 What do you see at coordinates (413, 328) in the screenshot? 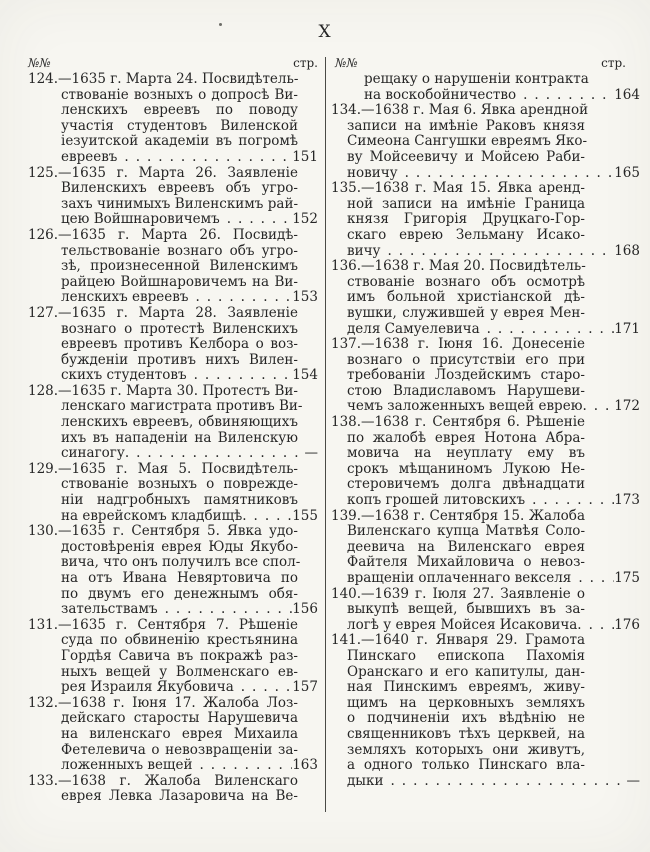
I see `entry-tail-text: деля Самуелевича` at bounding box center [413, 328].